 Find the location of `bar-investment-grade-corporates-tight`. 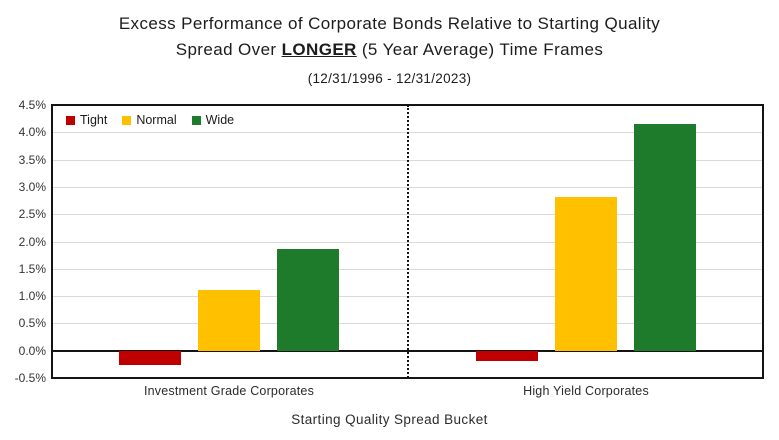

bar-investment-grade-corporates-tight is located at coordinates (150, 357).